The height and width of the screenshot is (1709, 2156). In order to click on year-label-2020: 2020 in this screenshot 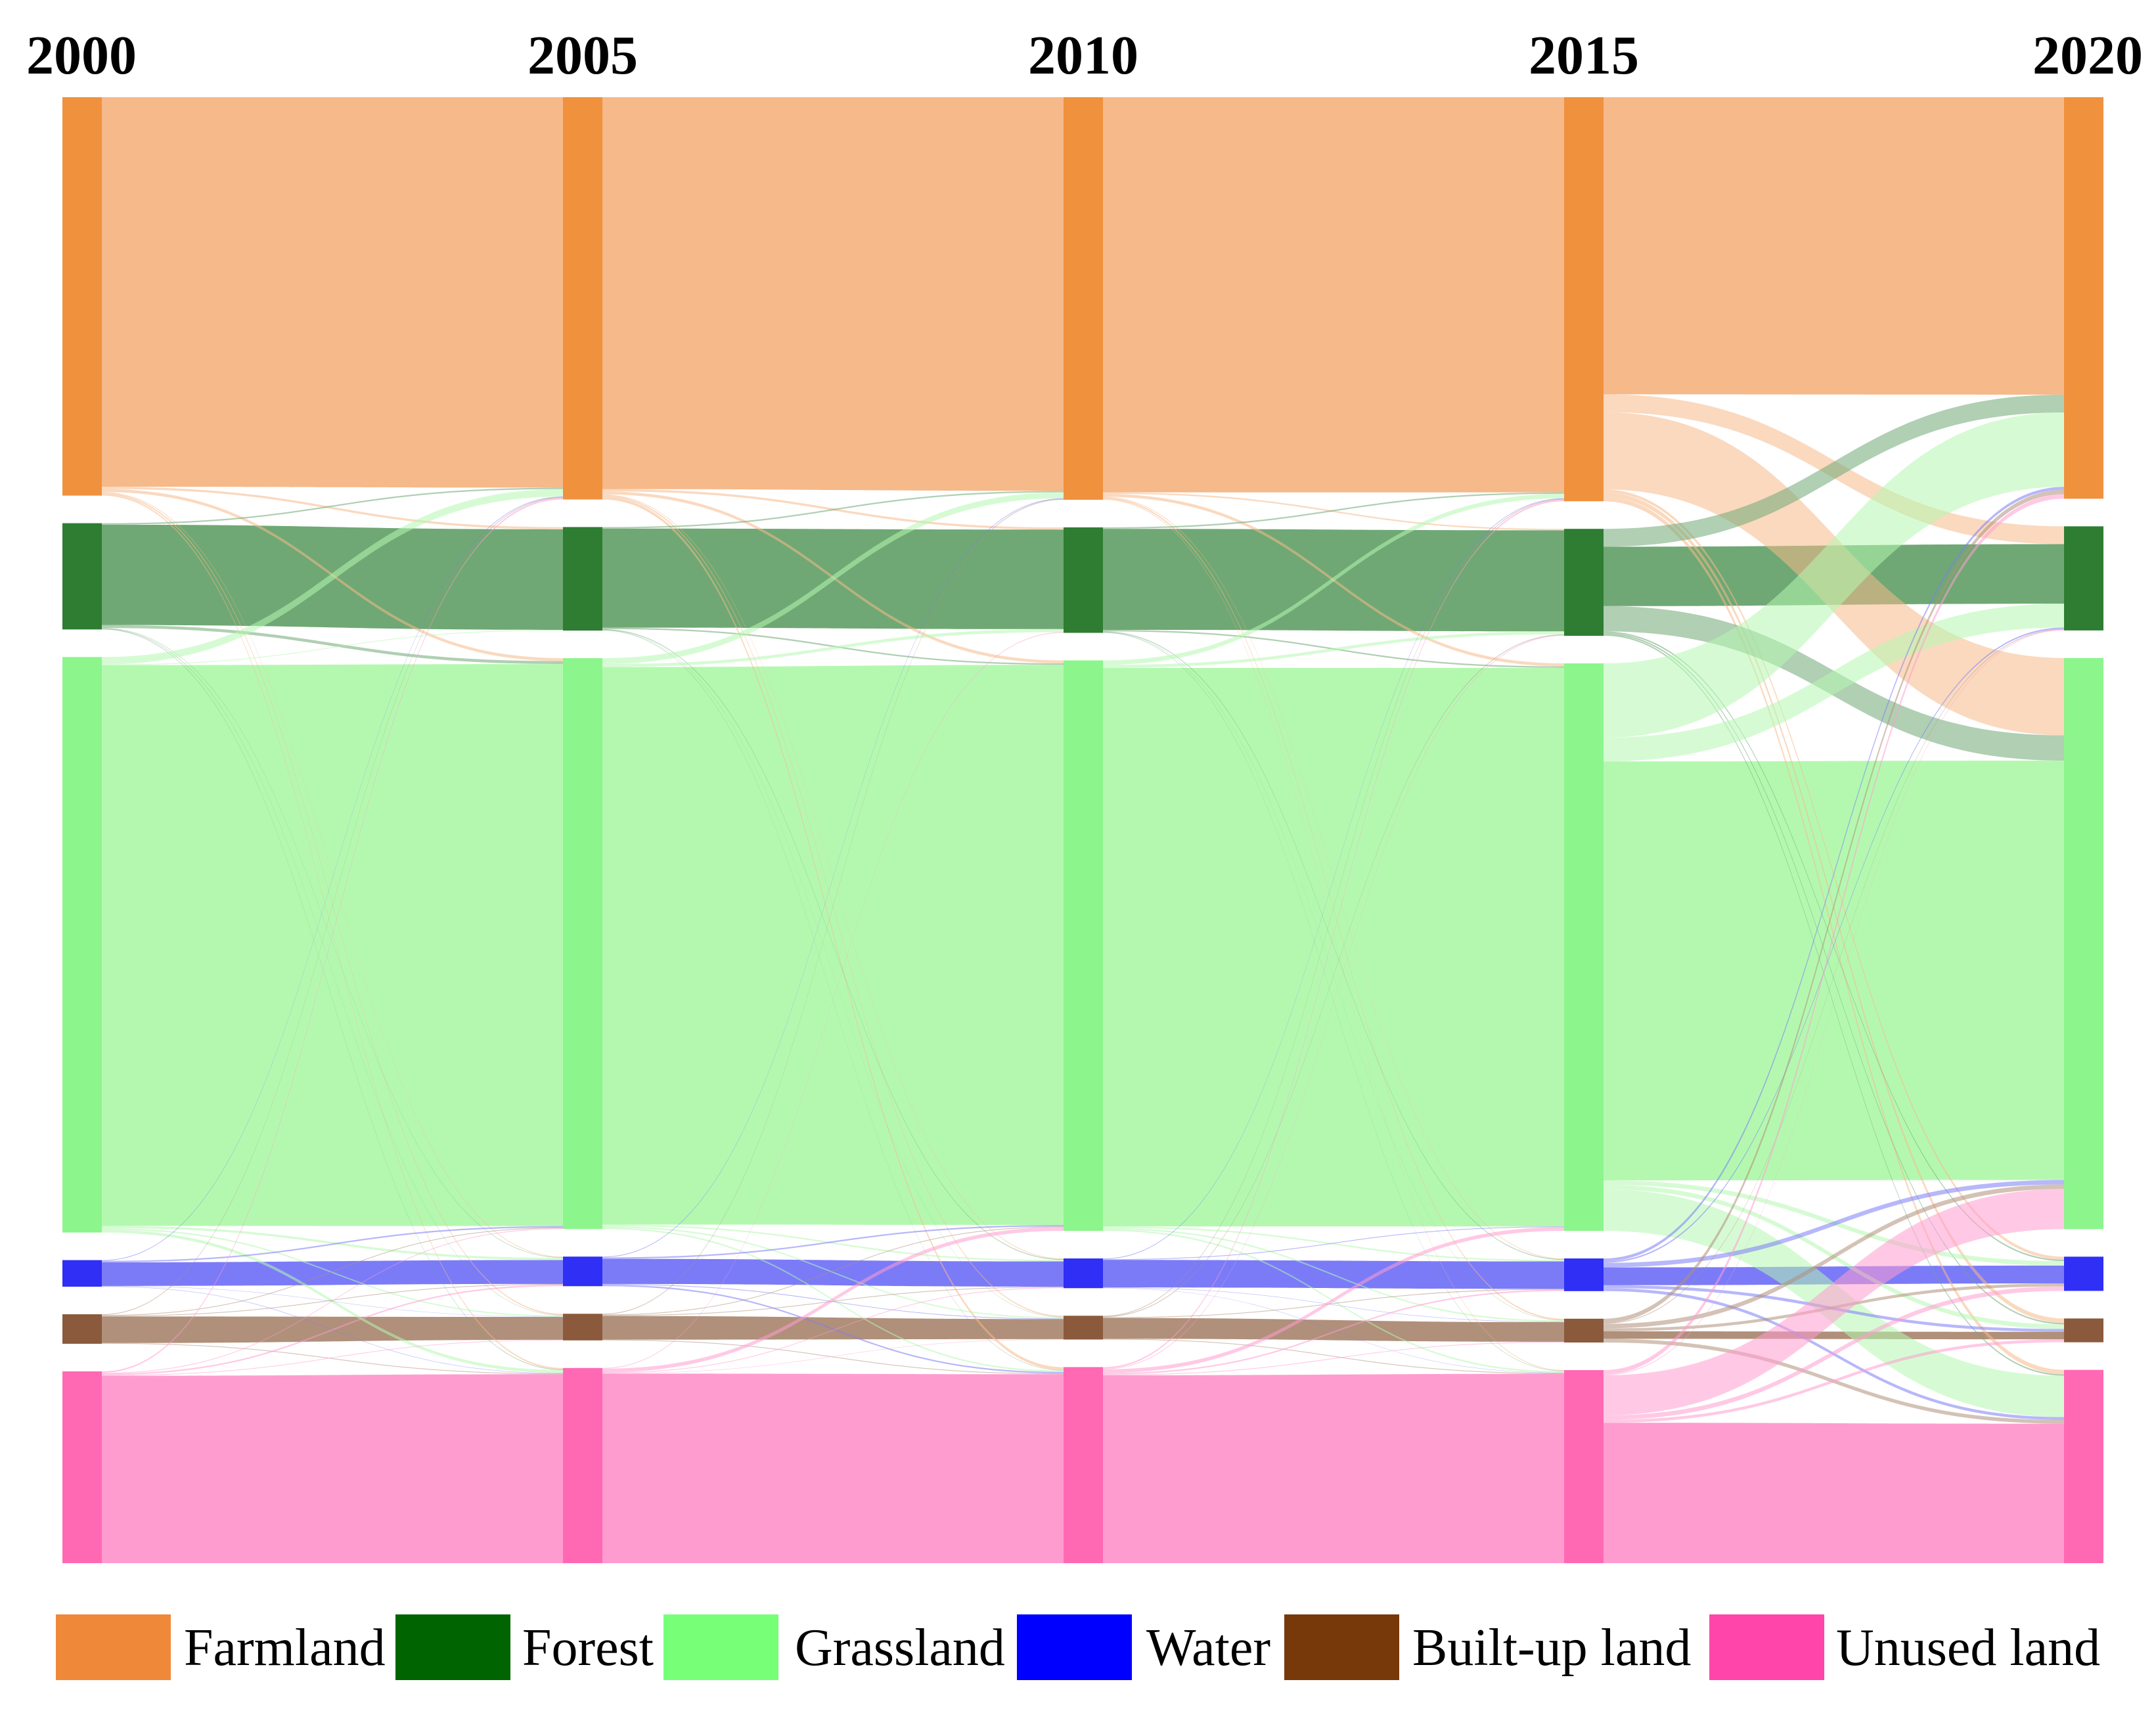, I will do `click(2087, 55)`.